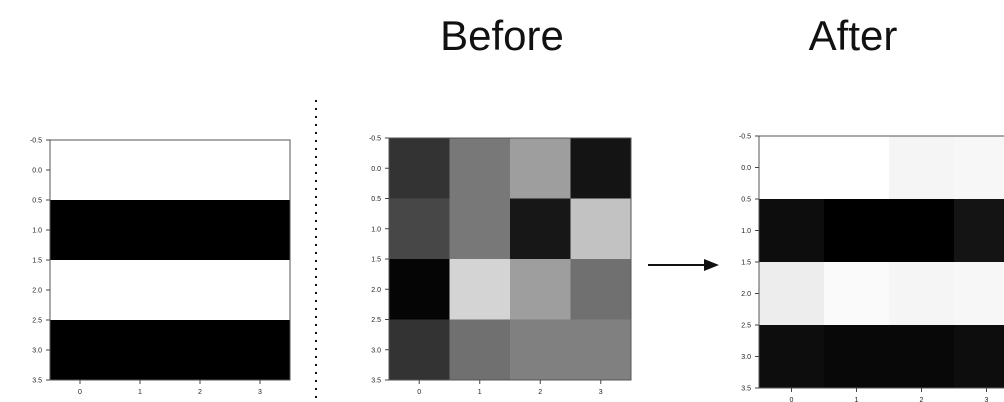 The image size is (1004, 402). I want to click on after-header: After, so click(853, 35).